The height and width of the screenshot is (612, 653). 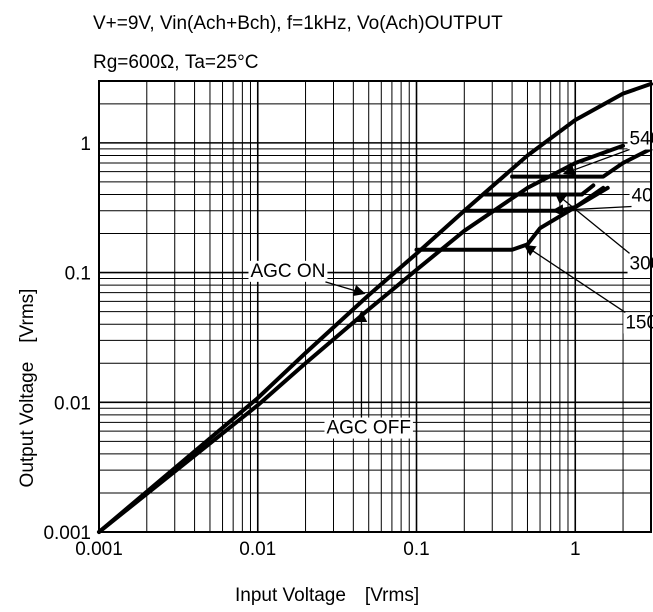 I want to click on y-tick-label: 0.001, so click(x=67, y=533).